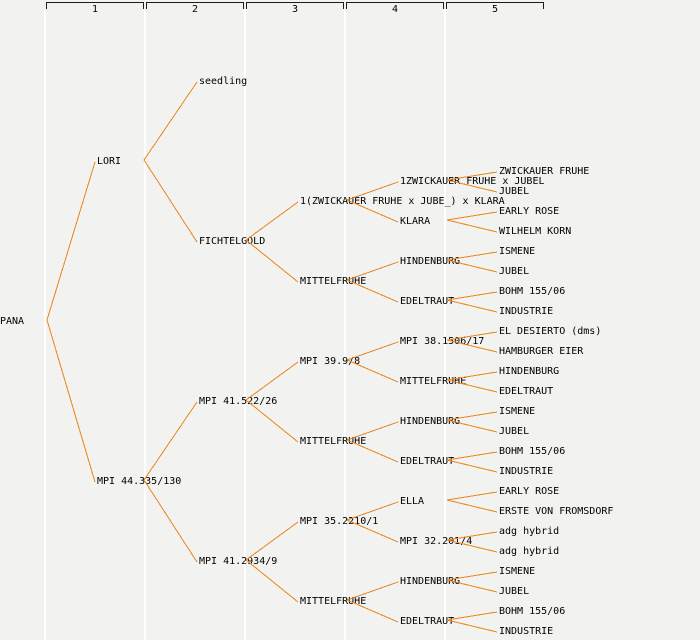  Describe the element at coordinates (535, 231) in the screenshot. I see `pedigree-node-label: WILHELM KORN` at that location.